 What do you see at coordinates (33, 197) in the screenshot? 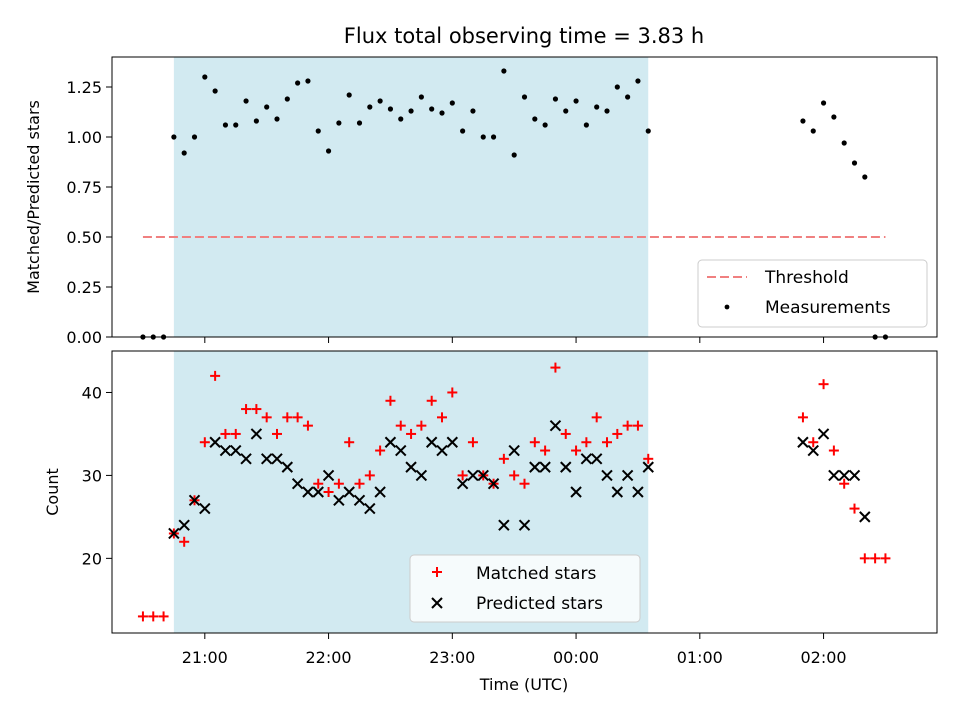
I see `top-y-label: Matched/Predicted stars` at bounding box center [33, 197].